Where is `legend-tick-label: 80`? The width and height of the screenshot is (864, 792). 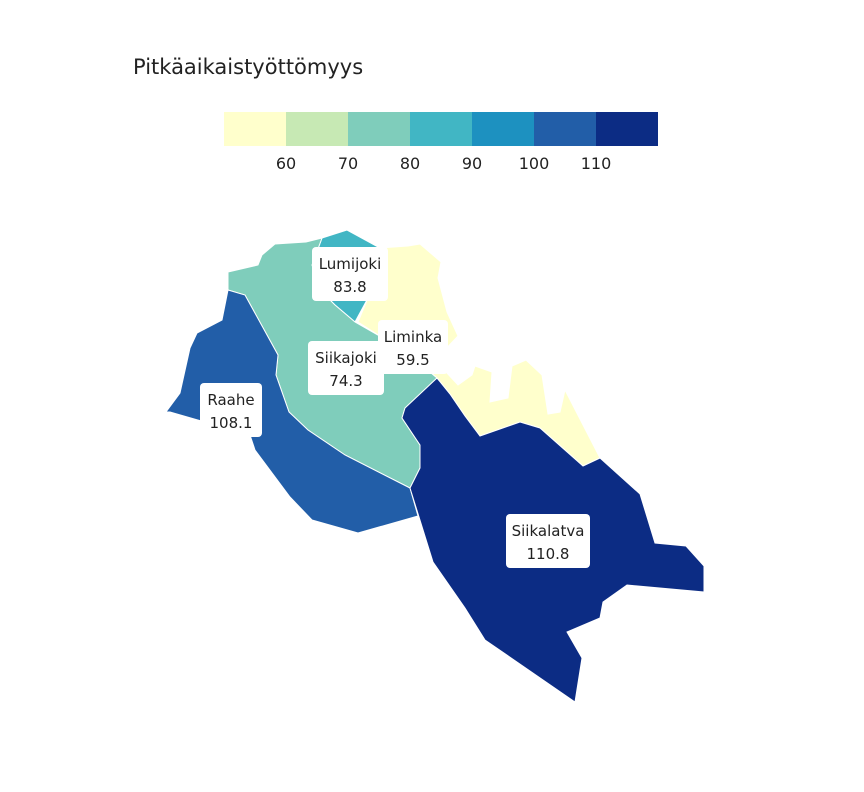
legend-tick-label: 80 is located at coordinates (410, 163).